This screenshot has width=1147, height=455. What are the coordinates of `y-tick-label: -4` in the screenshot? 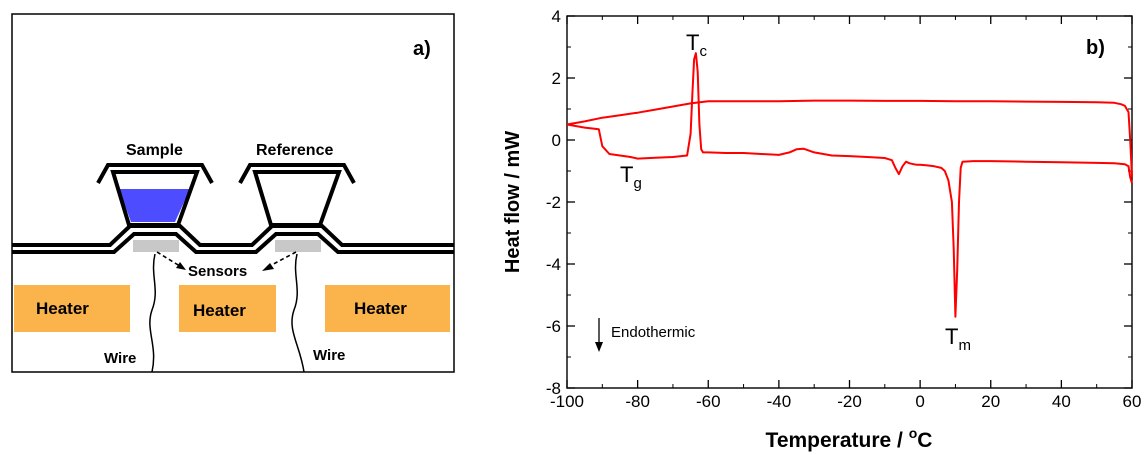 It's located at (553, 264).